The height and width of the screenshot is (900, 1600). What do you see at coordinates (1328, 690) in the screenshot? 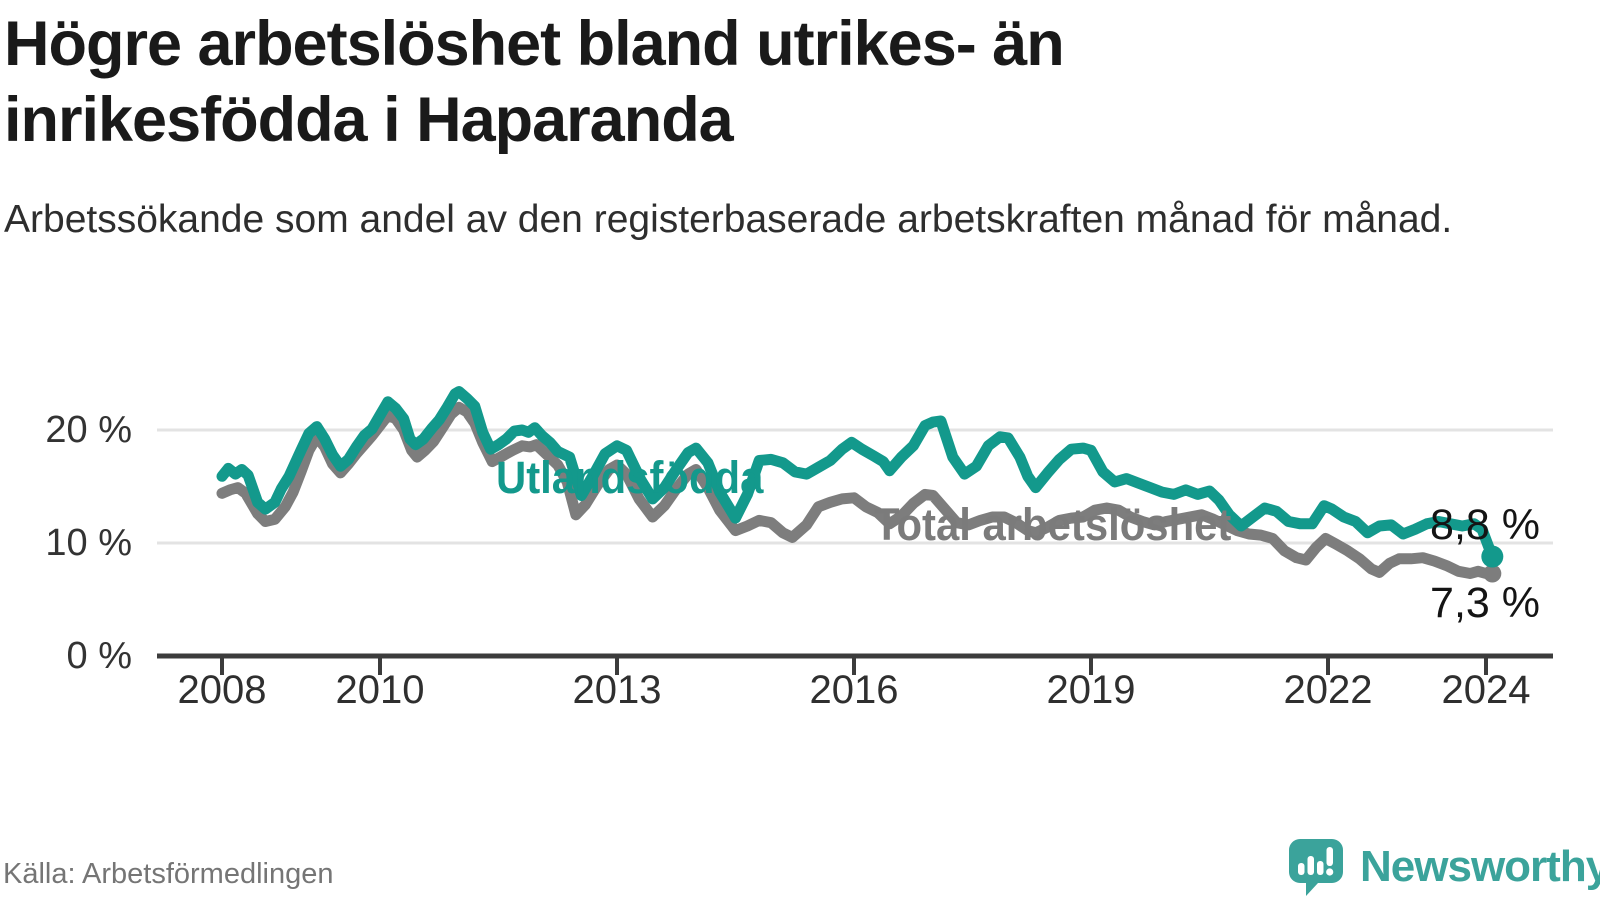
I see `x-tick-label: 2022` at bounding box center [1328, 690].